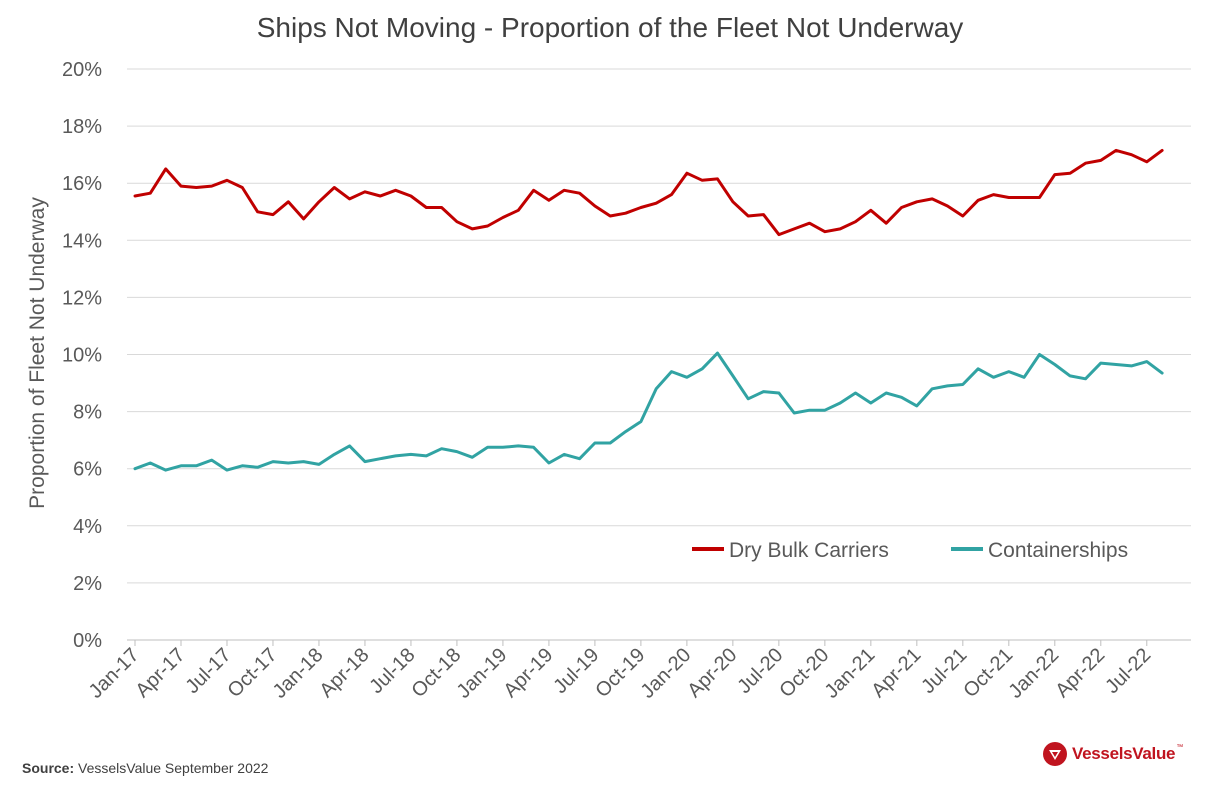  Describe the element at coordinates (173, 768) in the screenshot. I see `source-text: VesselsValue September 2022` at that location.